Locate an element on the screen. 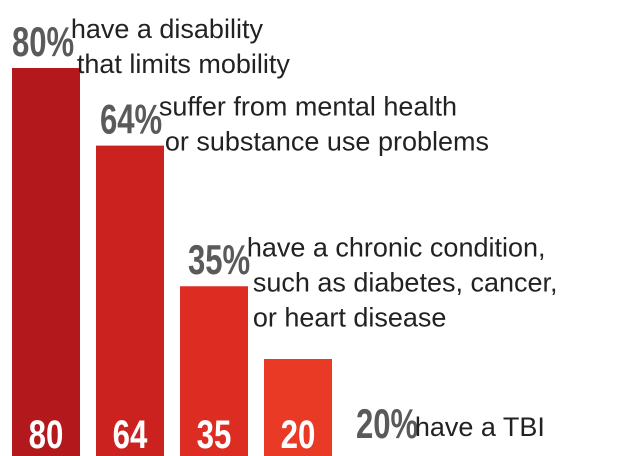 This screenshot has width=624, height=456. annotation-line: have a TBI is located at coordinates (480, 427).